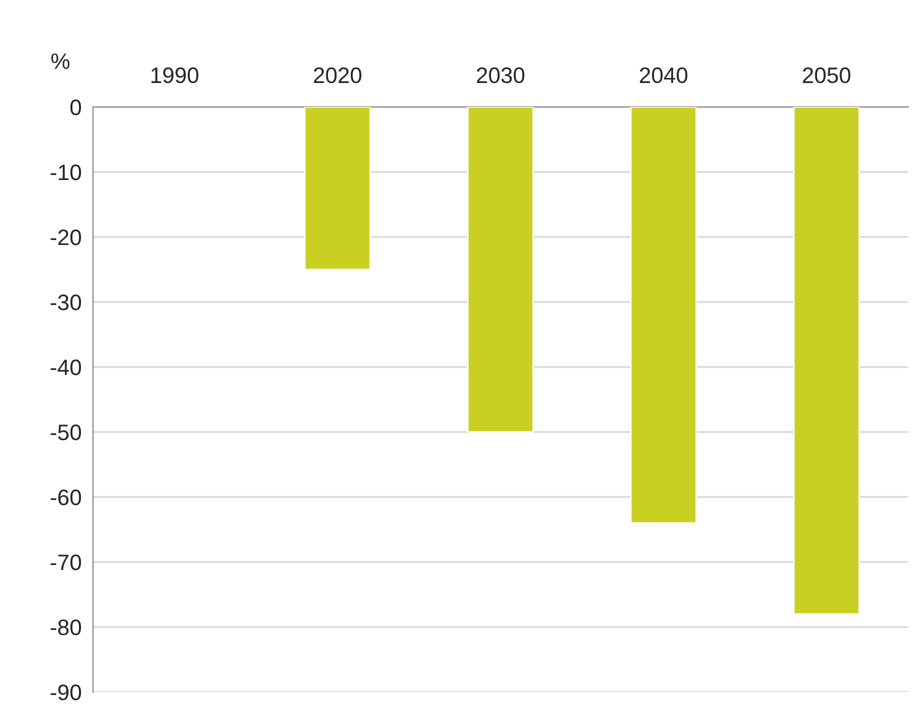 The image size is (919, 709). Describe the element at coordinates (66, 498) in the screenshot. I see `y-tick-label: -60` at that location.